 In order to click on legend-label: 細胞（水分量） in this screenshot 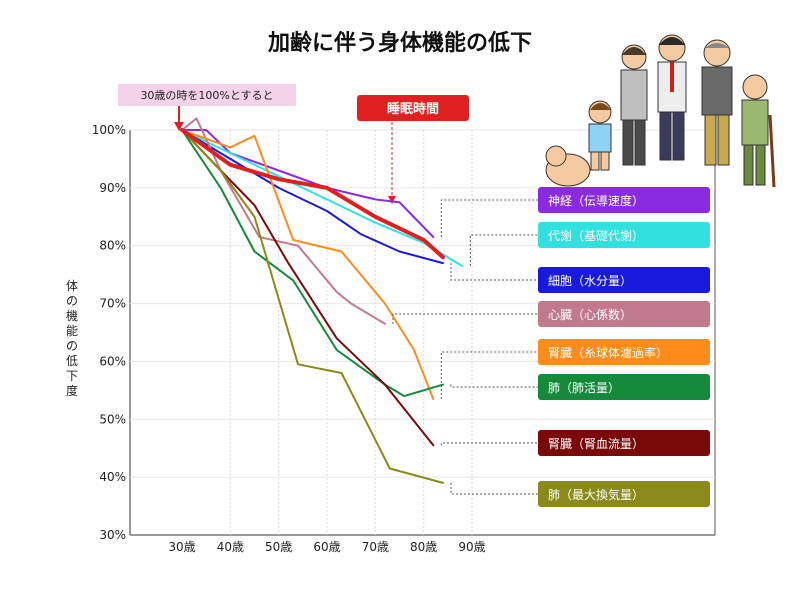, I will do `click(590, 281)`.